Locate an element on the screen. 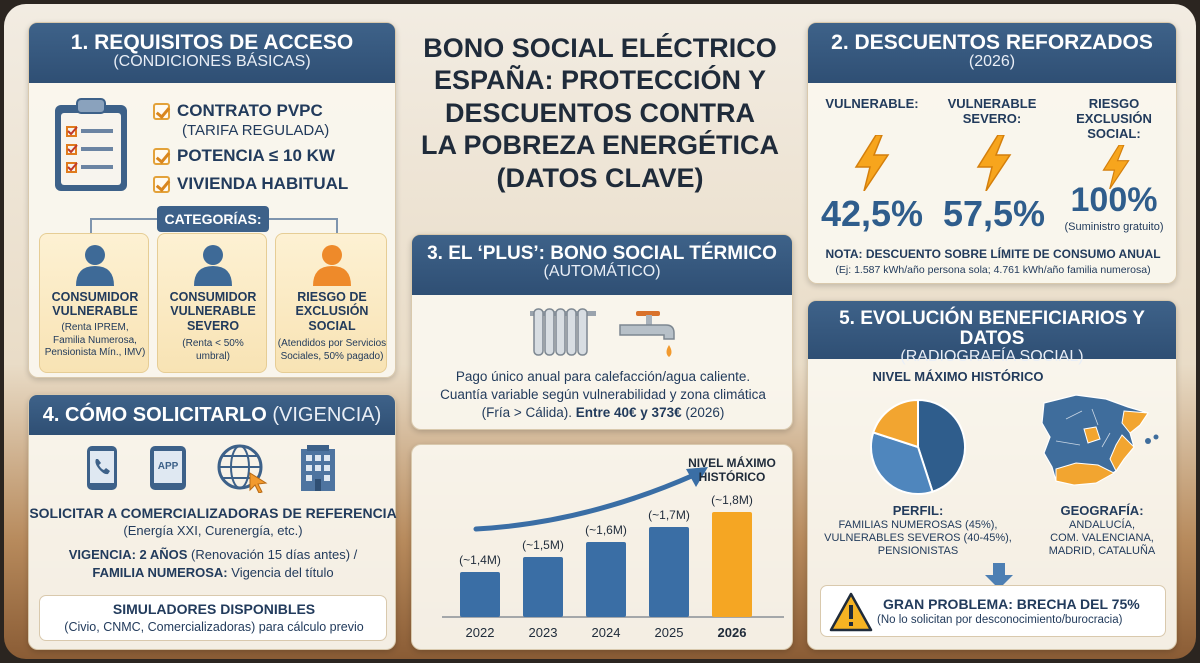 This screenshot has width=1200, height=663. cat3-title: RIESGO DE EXCLUSIÓN SOCIAL is located at coordinates (332, 311).